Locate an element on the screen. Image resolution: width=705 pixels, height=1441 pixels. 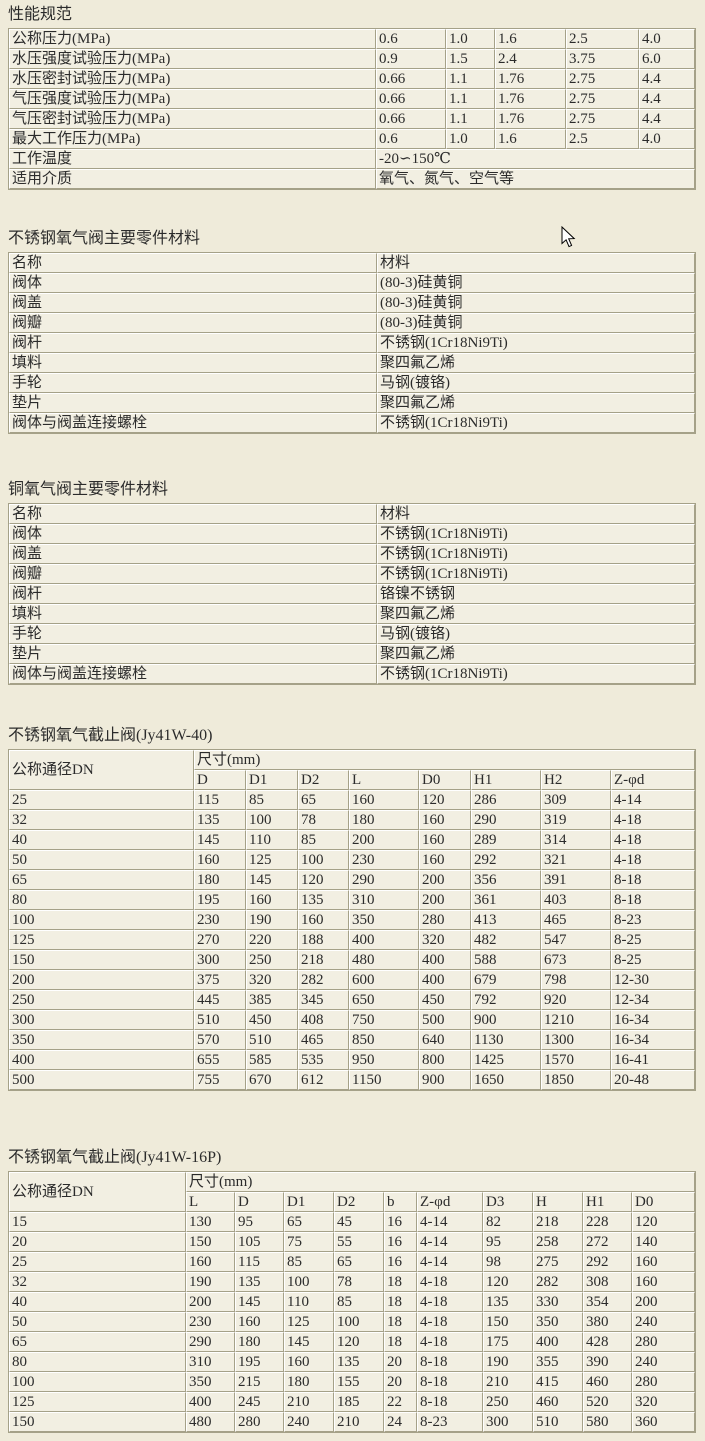
value-cell: 1.5 is located at coordinates (470, 59).